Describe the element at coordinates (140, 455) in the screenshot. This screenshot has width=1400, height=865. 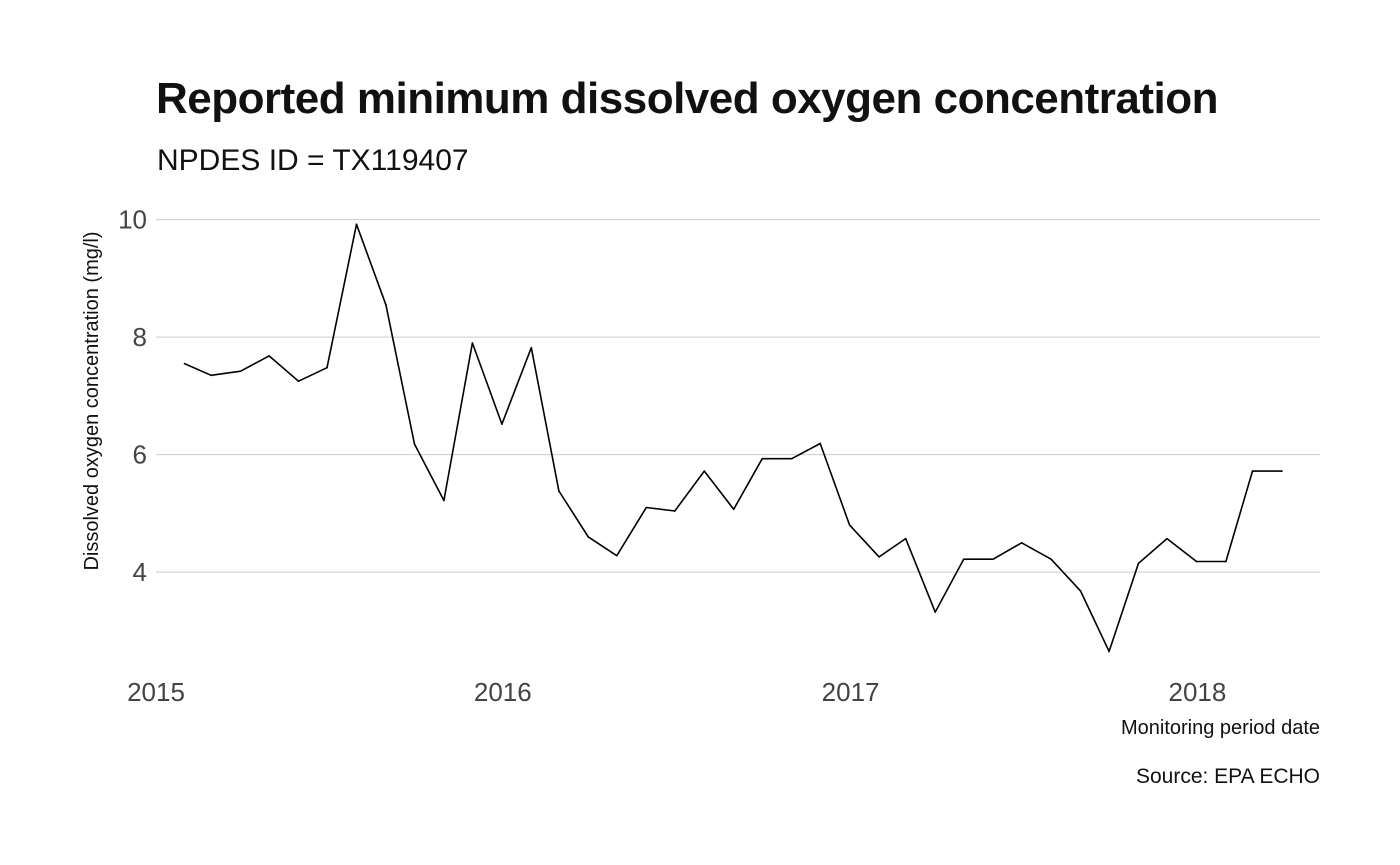
I see `y-tick-label: 6` at that location.